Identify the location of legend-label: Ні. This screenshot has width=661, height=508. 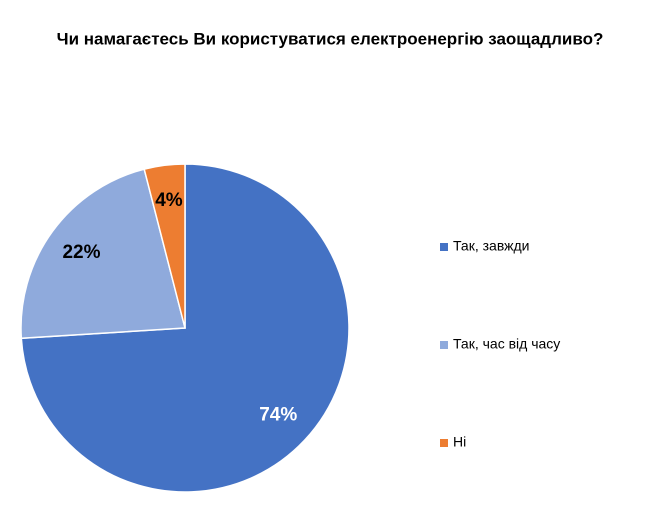
(459, 442).